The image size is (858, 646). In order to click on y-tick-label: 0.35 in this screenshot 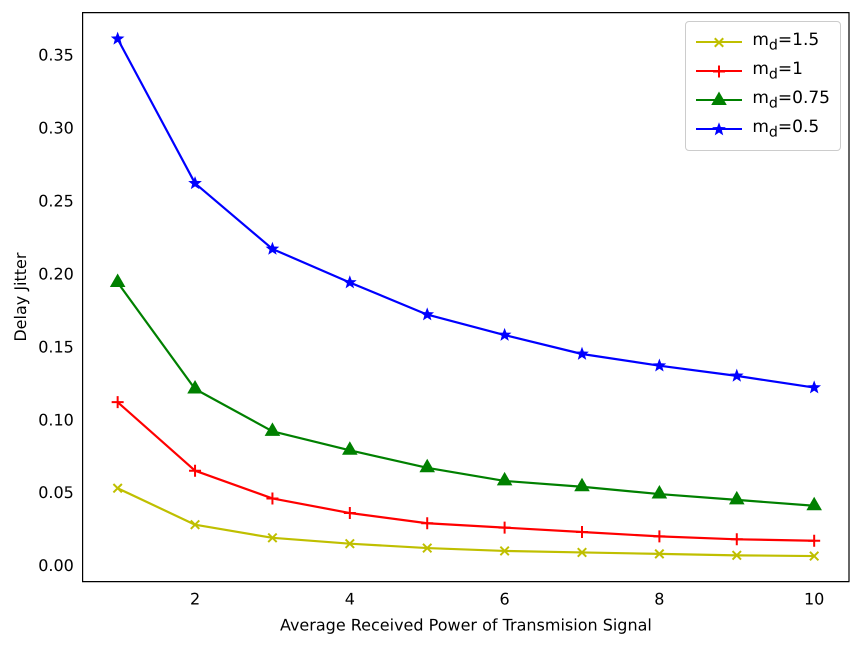, I will do `click(56, 55)`.